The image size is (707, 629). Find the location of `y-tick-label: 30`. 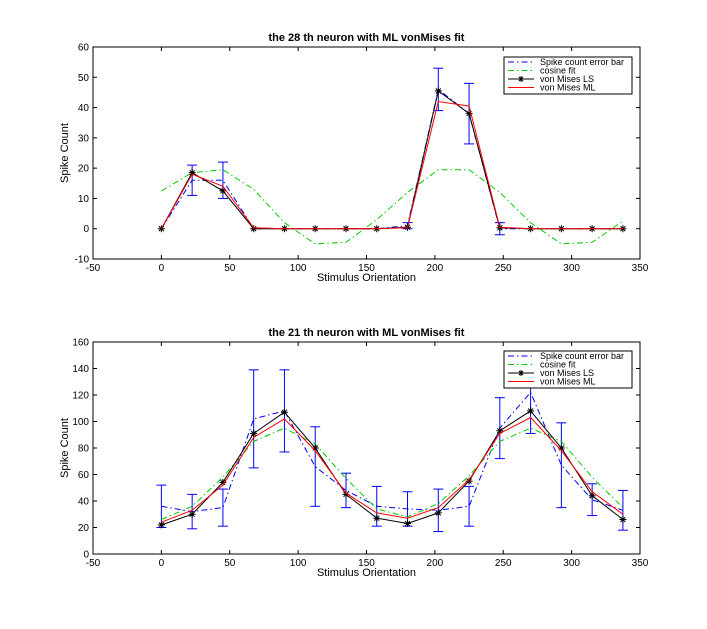

y-tick-label: 30 is located at coordinates (84, 138).